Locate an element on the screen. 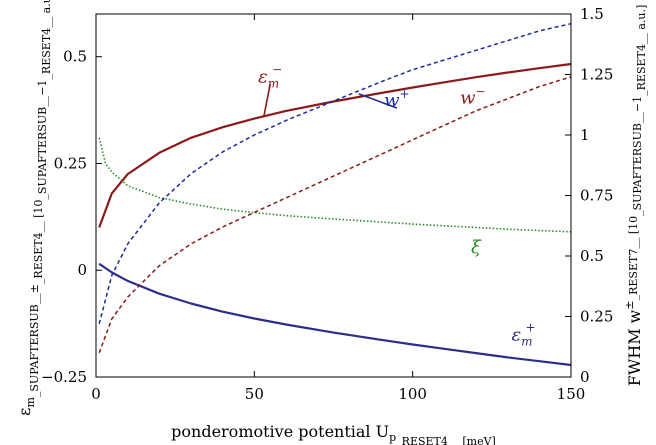 The height and width of the screenshot is (445, 656). label-eps-minus-leader is located at coordinates (267, 100).